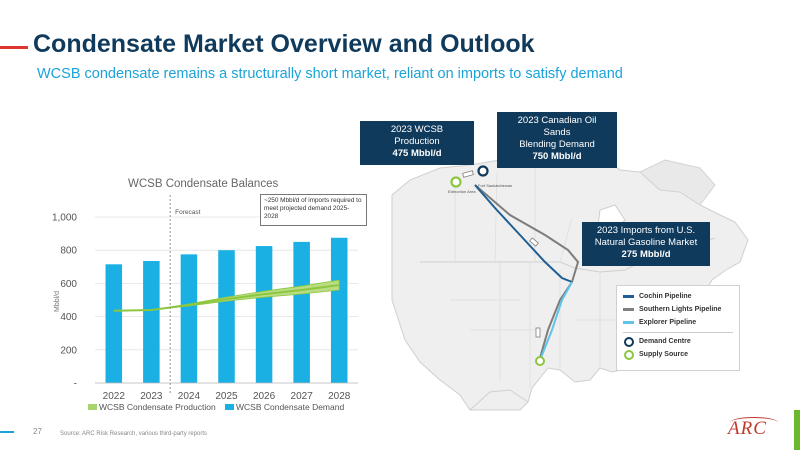 The width and height of the screenshot is (800, 450). What do you see at coordinates (557, 132) in the screenshot?
I see `callout-line: Sands` at bounding box center [557, 132].